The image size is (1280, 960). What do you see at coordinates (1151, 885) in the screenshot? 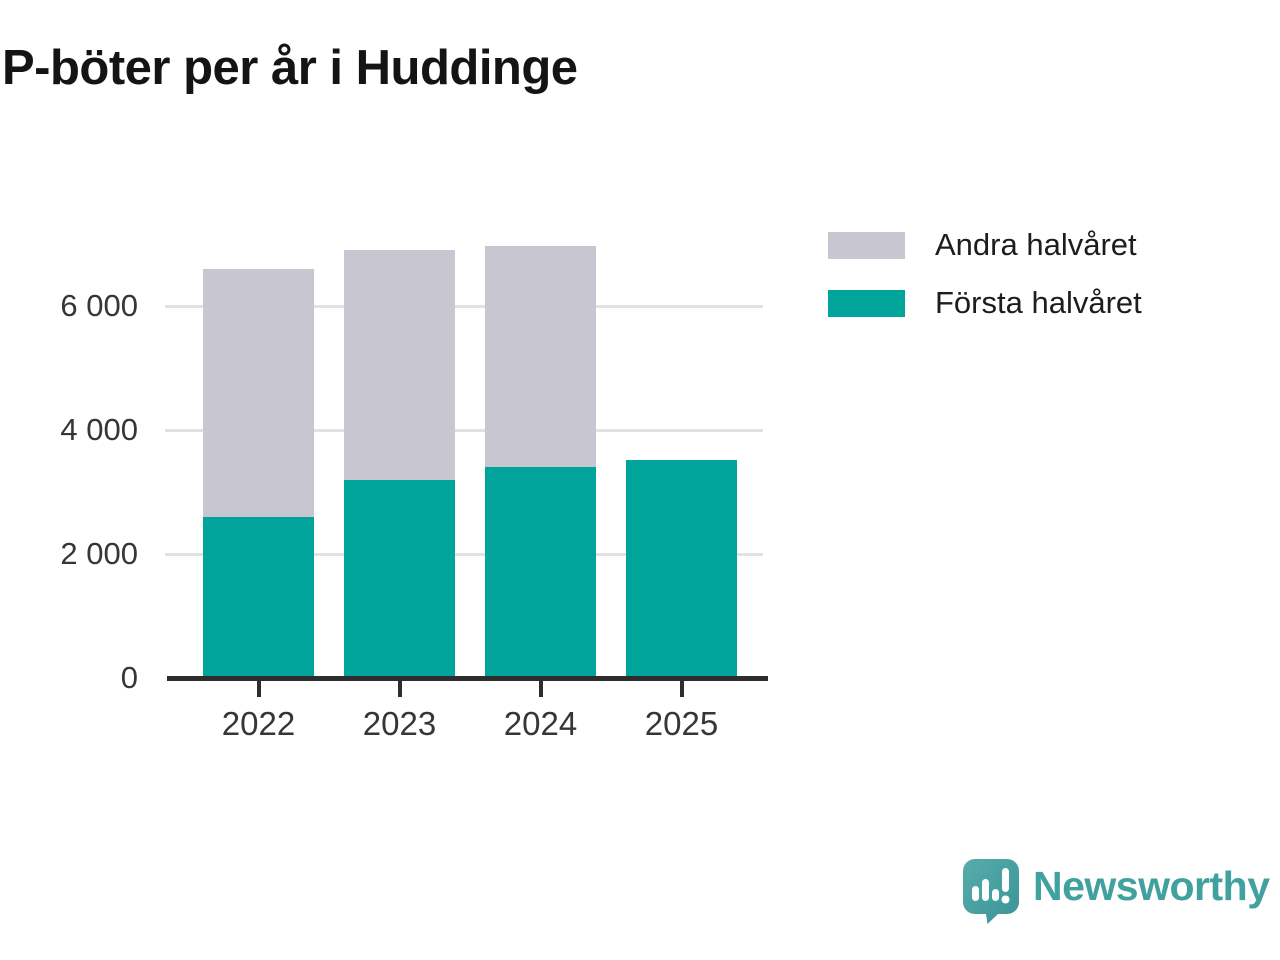
I see `brand-name: Newsworthy` at bounding box center [1151, 885].